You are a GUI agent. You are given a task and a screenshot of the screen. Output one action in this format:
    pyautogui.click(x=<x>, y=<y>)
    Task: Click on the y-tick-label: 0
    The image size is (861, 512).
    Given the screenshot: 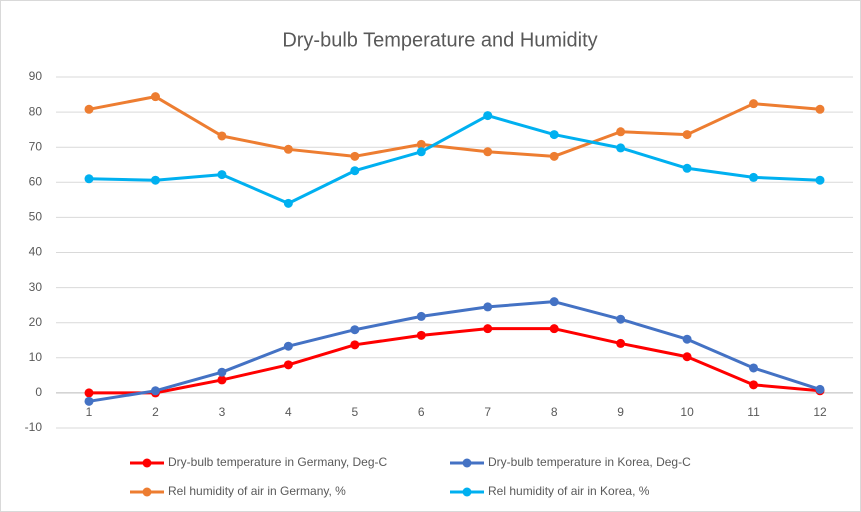 What is the action you would take?
    pyautogui.click(x=38, y=392)
    